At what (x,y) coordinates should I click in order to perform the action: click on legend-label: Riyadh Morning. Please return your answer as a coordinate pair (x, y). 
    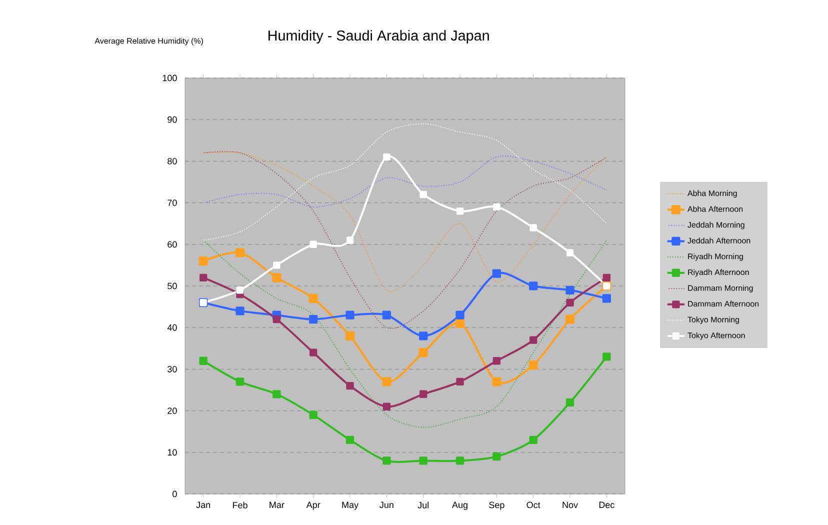
    Looking at the image, I should click on (715, 257).